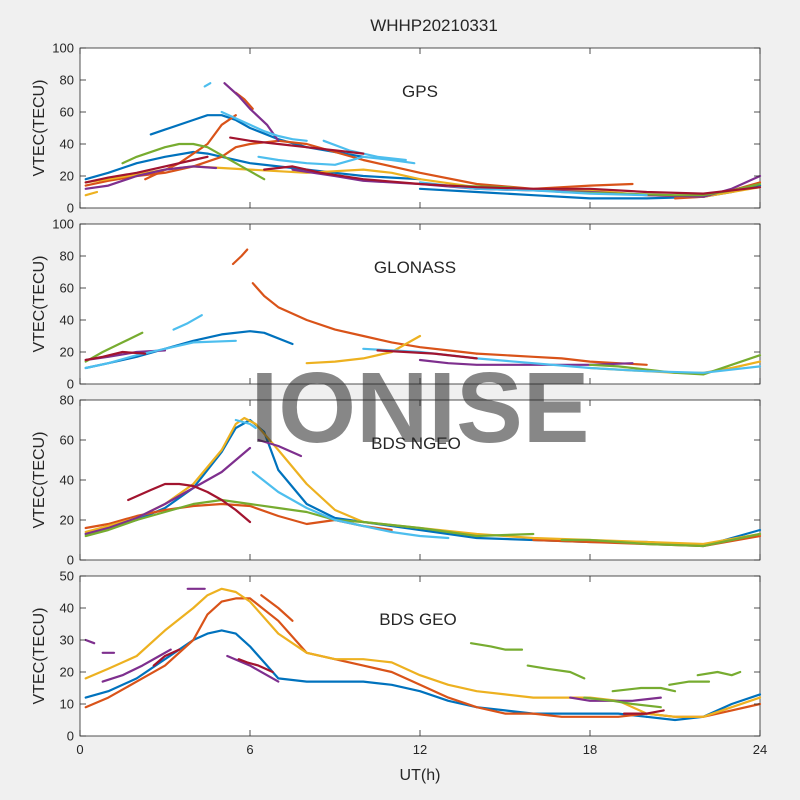 This screenshot has height=800, width=800. Describe the element at coordinates (416, 443) in the screenshot. I see `panel-label: BDS NGEO` at that location.